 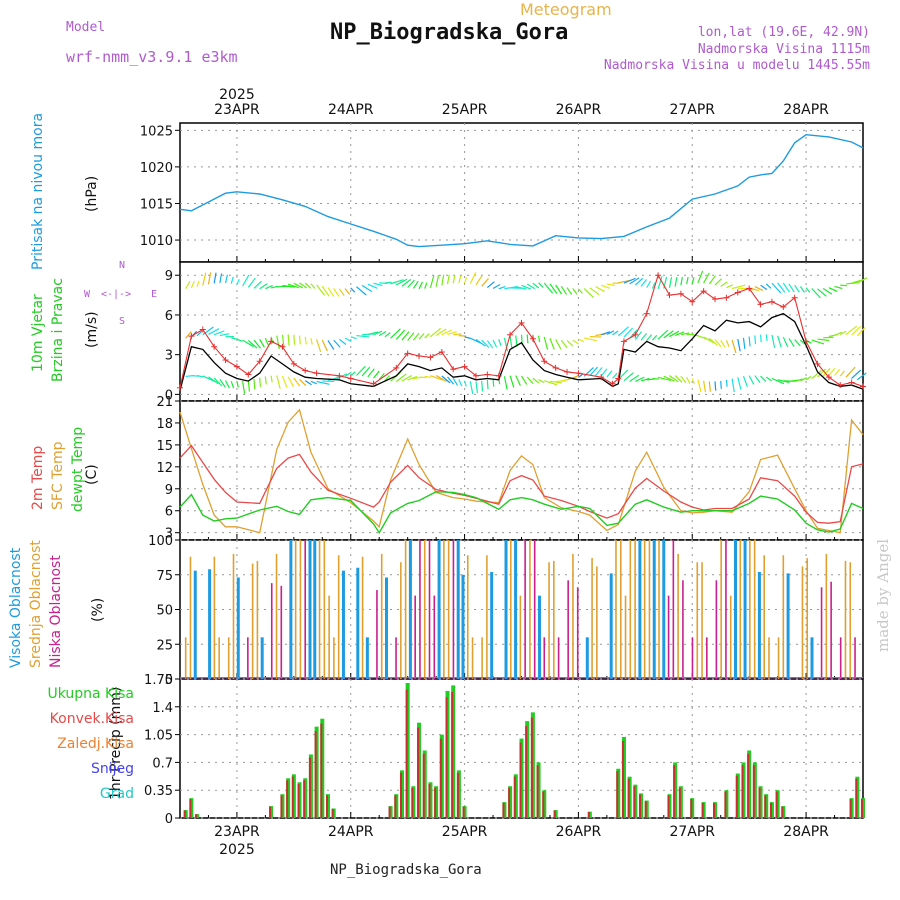 What do you see at coordinates (116, 794) in the screenshot?
I see `legend-hail: Grad` at bounding box center [116, 794].